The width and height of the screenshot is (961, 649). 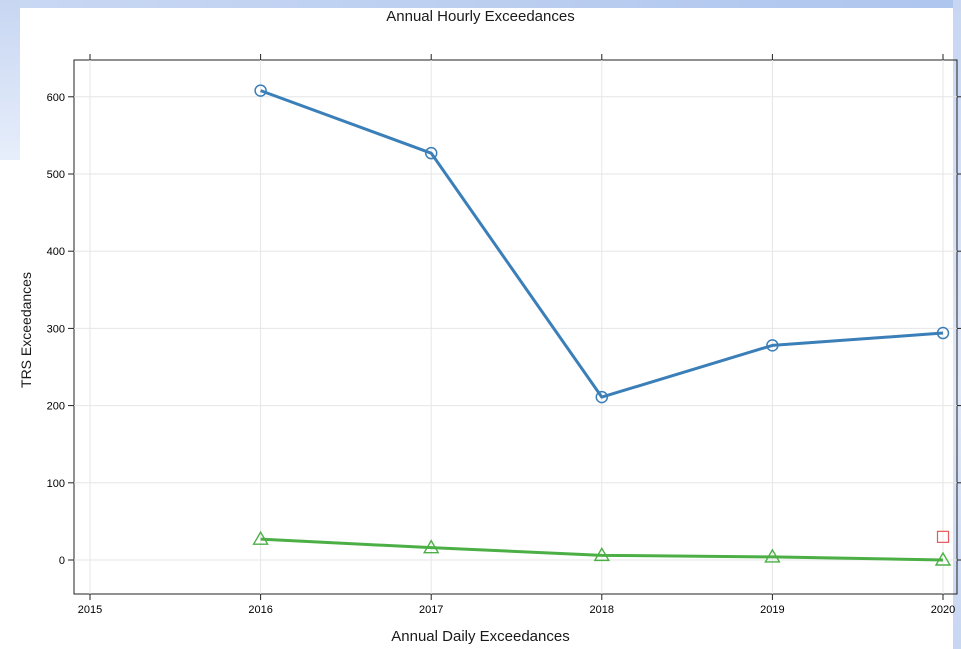 I want to click on background-band-top, so click(x=480, y=4).